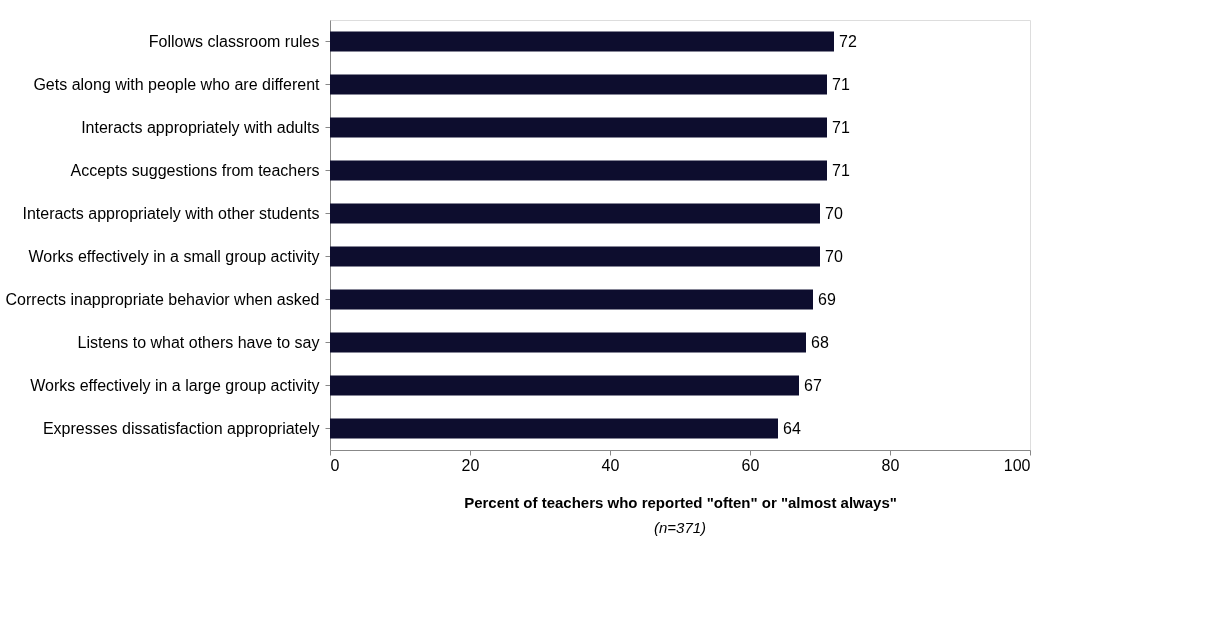 The image size is (1215, 630). What do you see at coordinates (827, 299) in the screenshot?
I see `data-label: 69` at bounding box center [827, 299].